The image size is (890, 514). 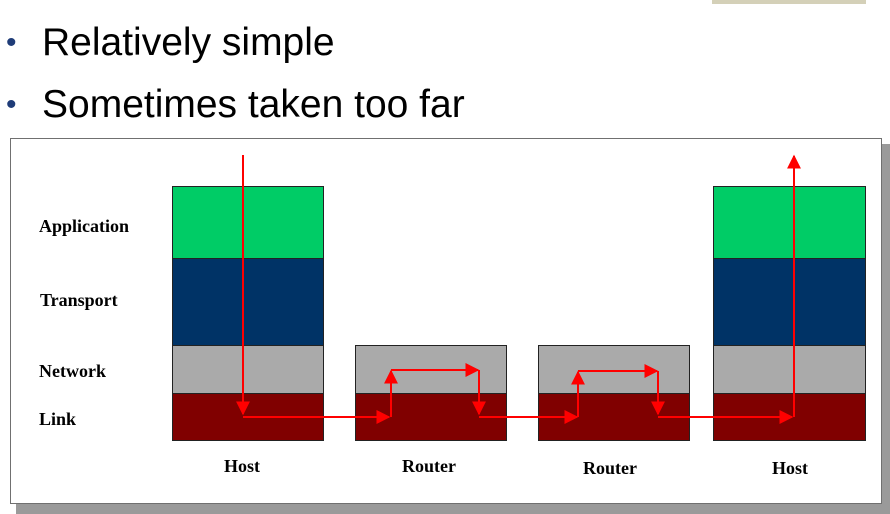 I want to click on layer-label-network: Network, so click(x=72, y=371).